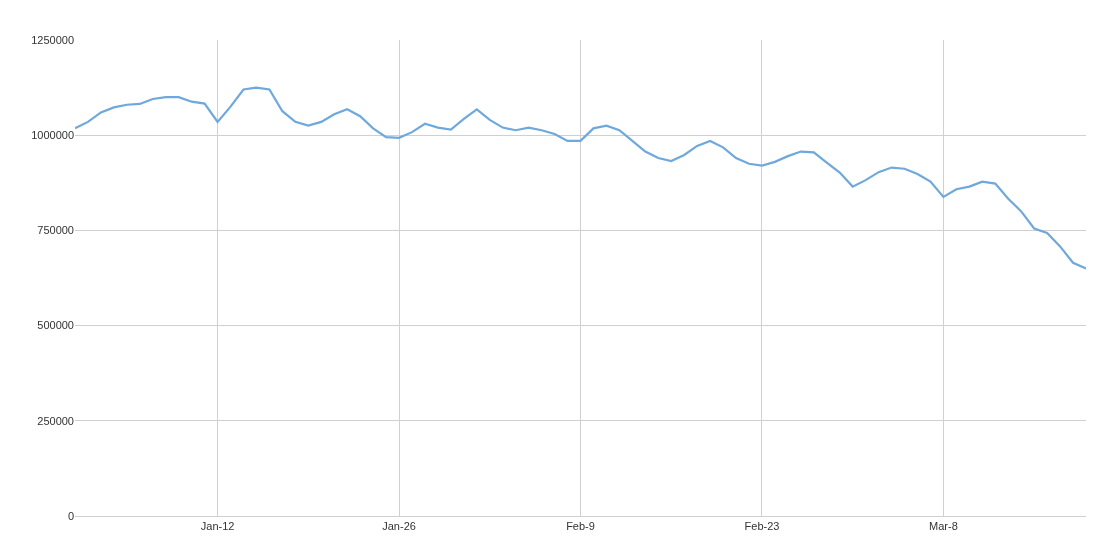 Image resolution: width=1094 pixels, height=554 pixels. Describe the element at coordinates (580, 526) in the screenshot. I see `x-tick-label: Feb-9` at that location.